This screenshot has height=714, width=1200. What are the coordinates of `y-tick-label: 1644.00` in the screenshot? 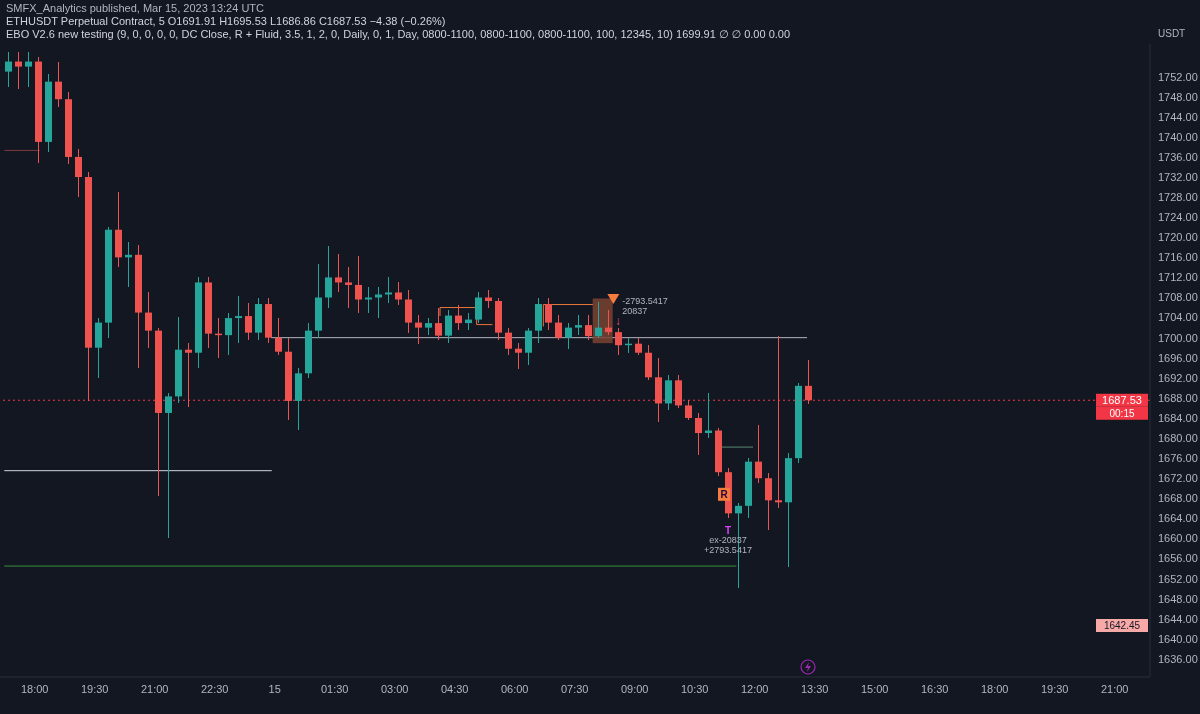 It's located at (1178, 618).